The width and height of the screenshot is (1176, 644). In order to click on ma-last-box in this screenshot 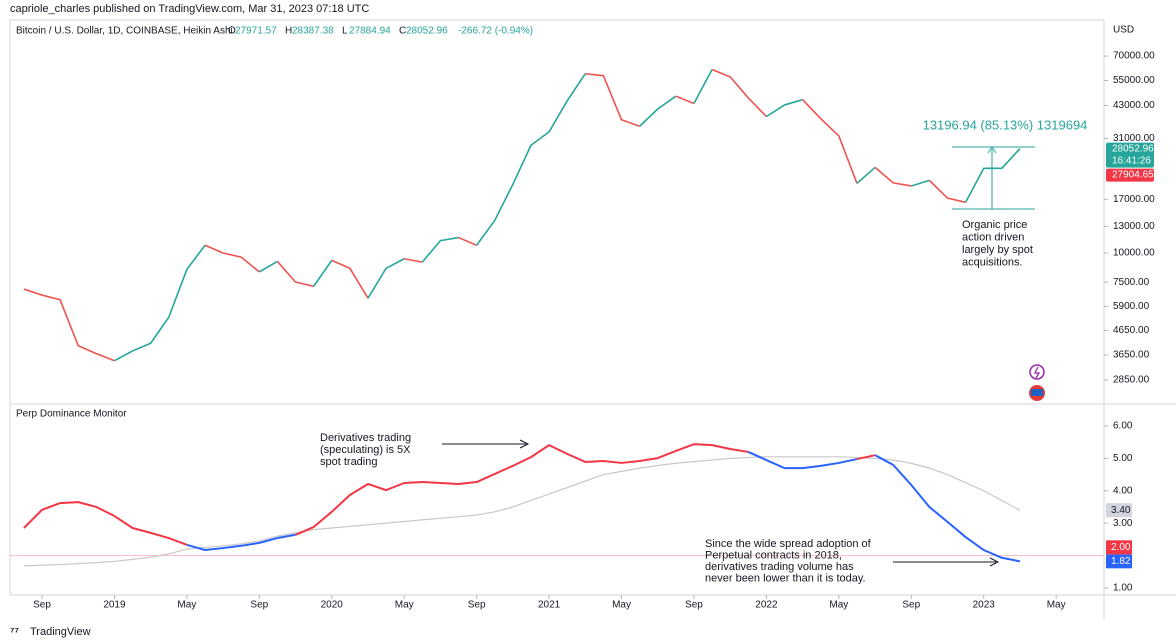, I will do `click(1119, 510)`.